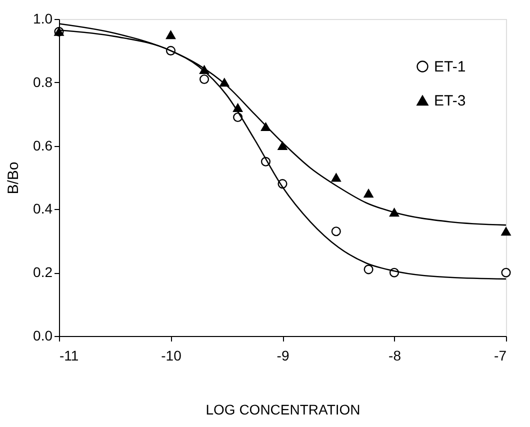 The image size is (530, 427). What do you see at coordinates (283, 356) in the screenshot?
I see `x-tick-label: -9` at bounding box center [283, 356].